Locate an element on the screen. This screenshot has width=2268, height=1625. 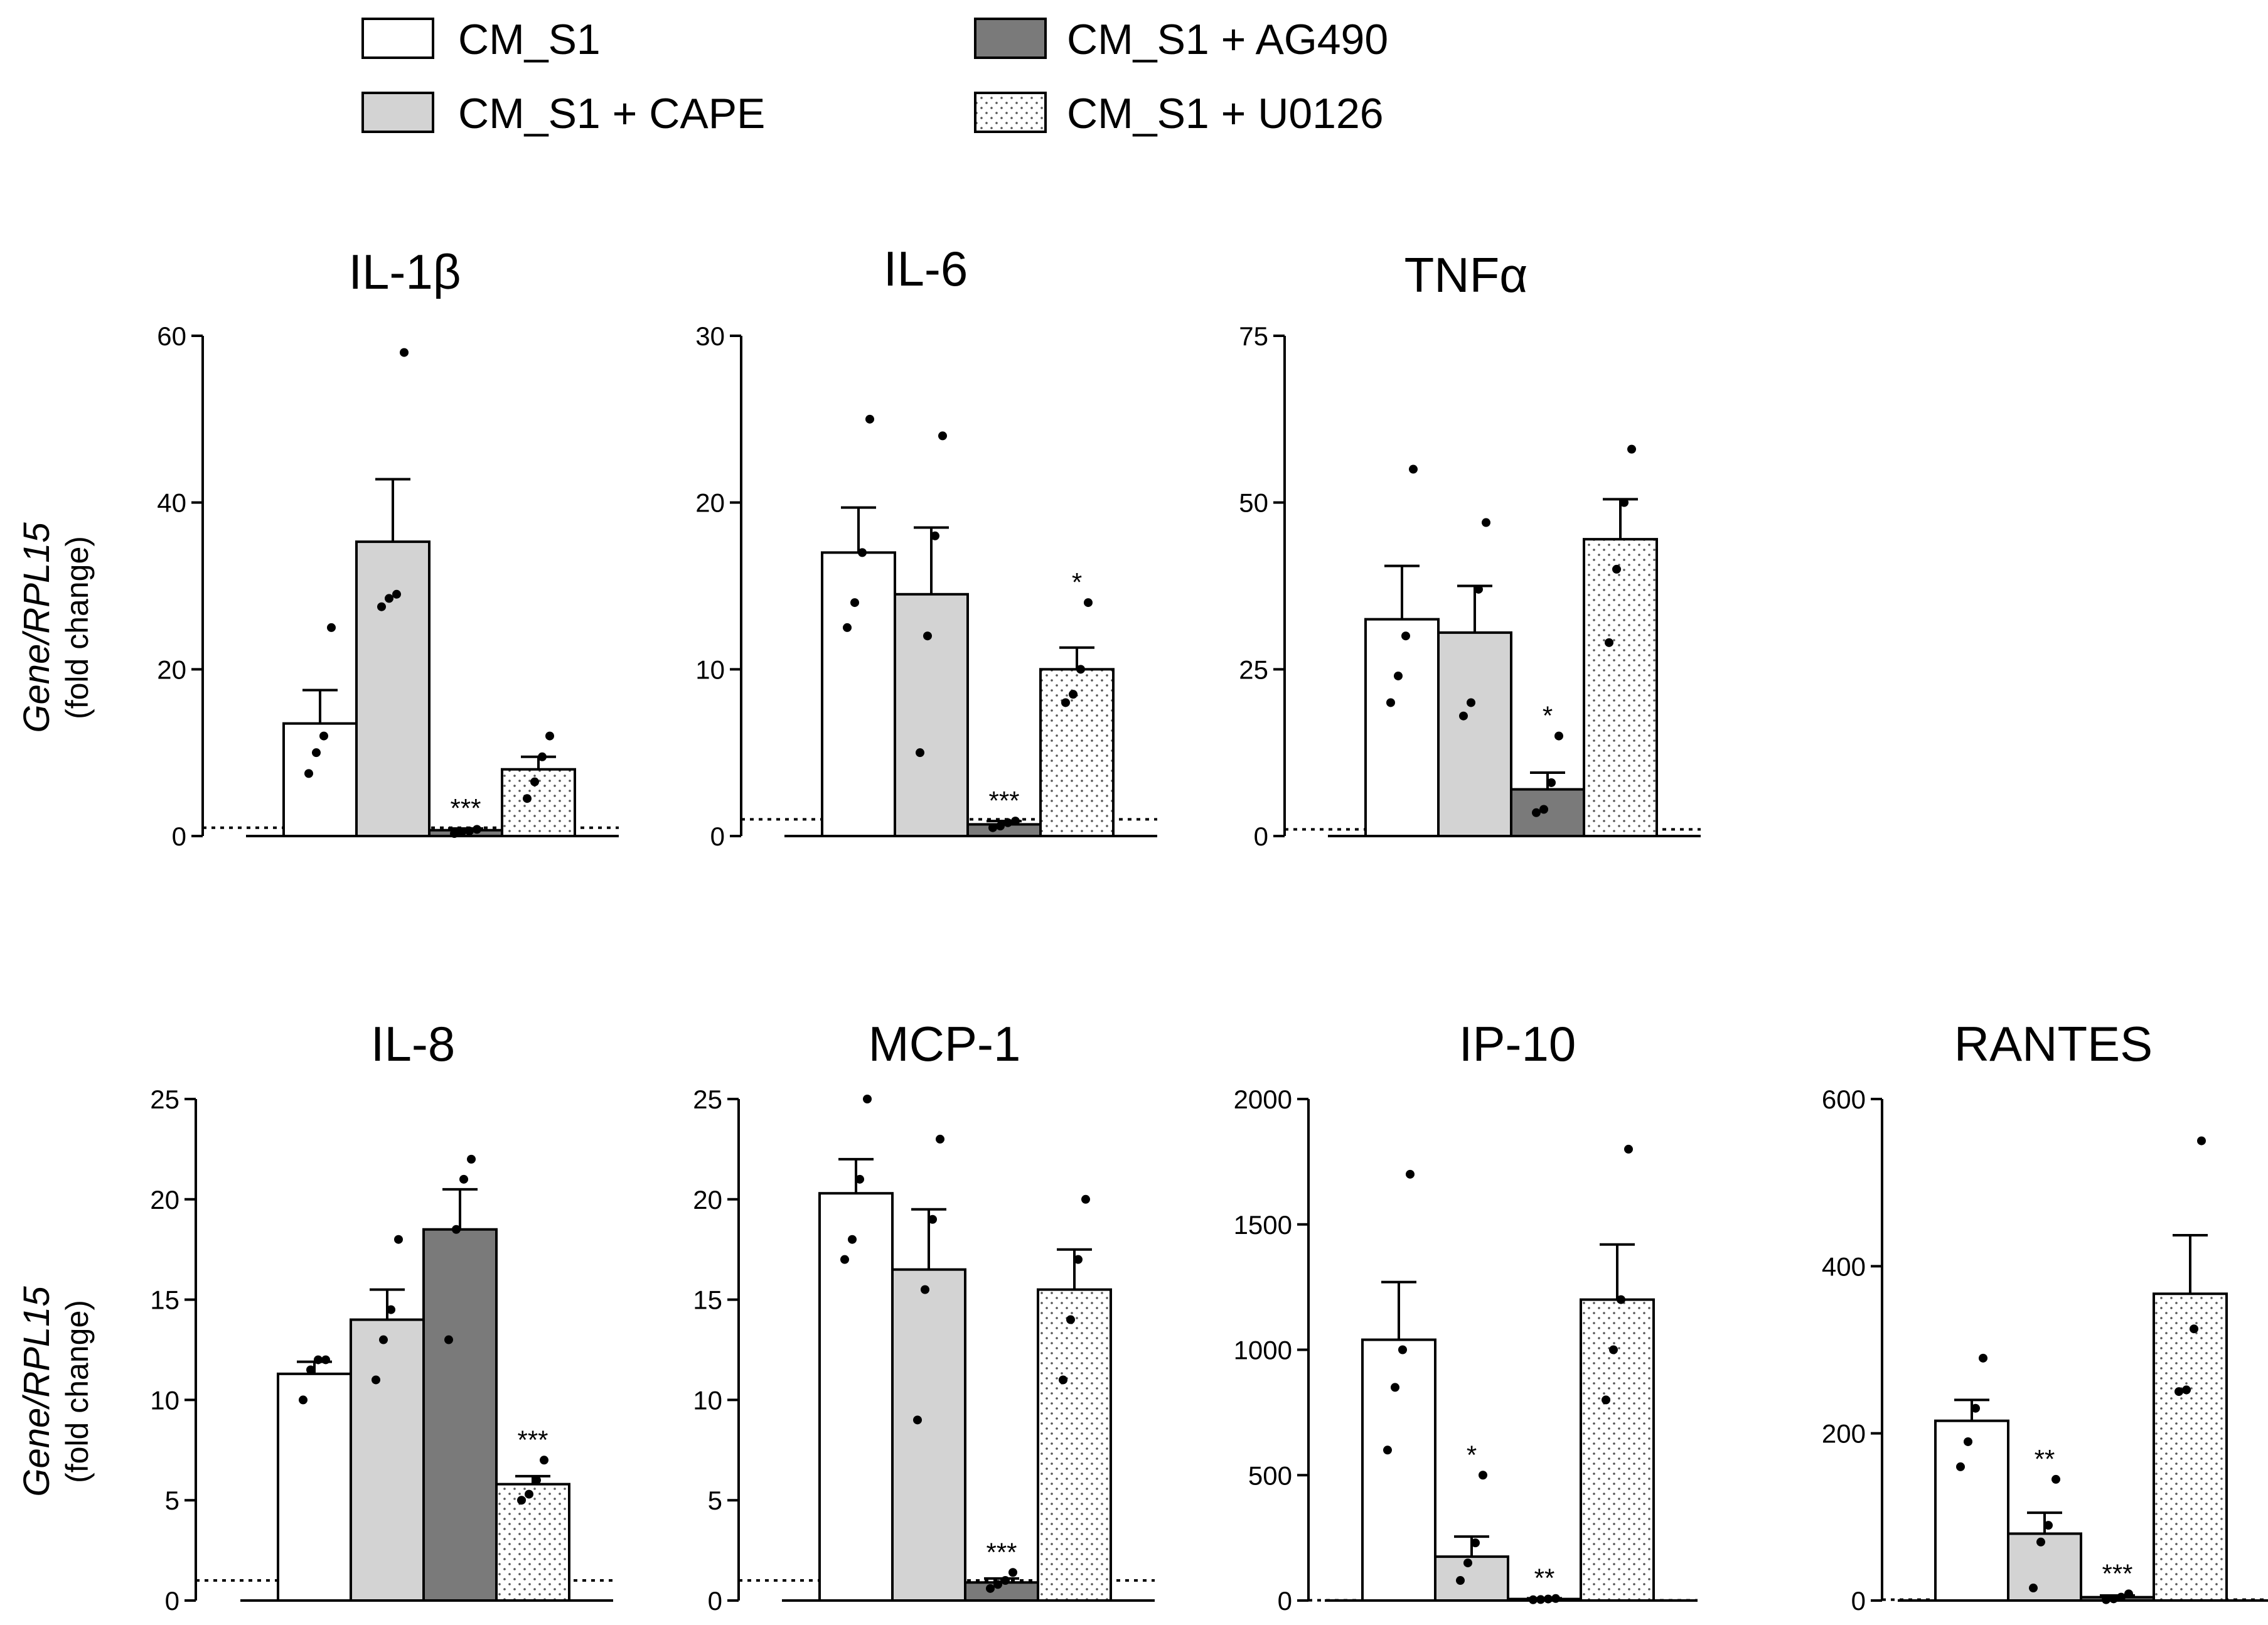
chart-title: IL-6 is located at coordinates (926, 268).